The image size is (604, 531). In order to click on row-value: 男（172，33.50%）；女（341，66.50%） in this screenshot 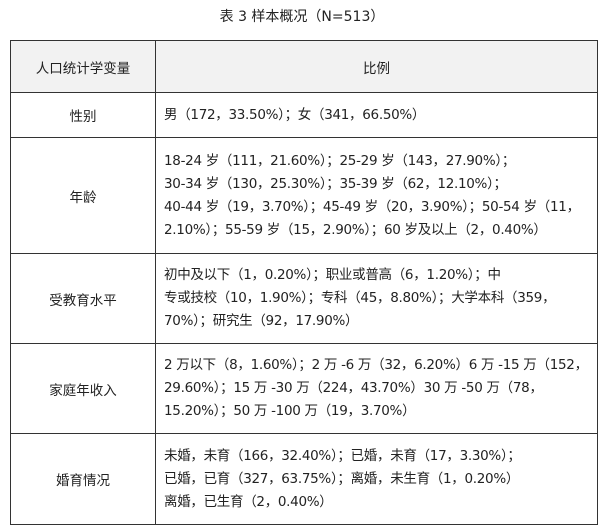, I will do `click(376, 115)`.